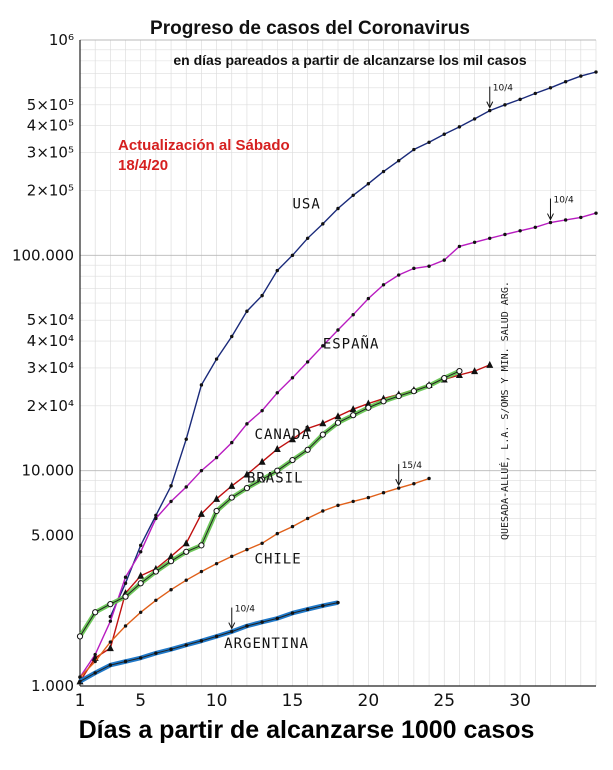 The height and width of the screenshot is (770, 613). Describe the element at coordinates (275, 479) in the screenshot. I see `series-label: BRASIL` at that location.